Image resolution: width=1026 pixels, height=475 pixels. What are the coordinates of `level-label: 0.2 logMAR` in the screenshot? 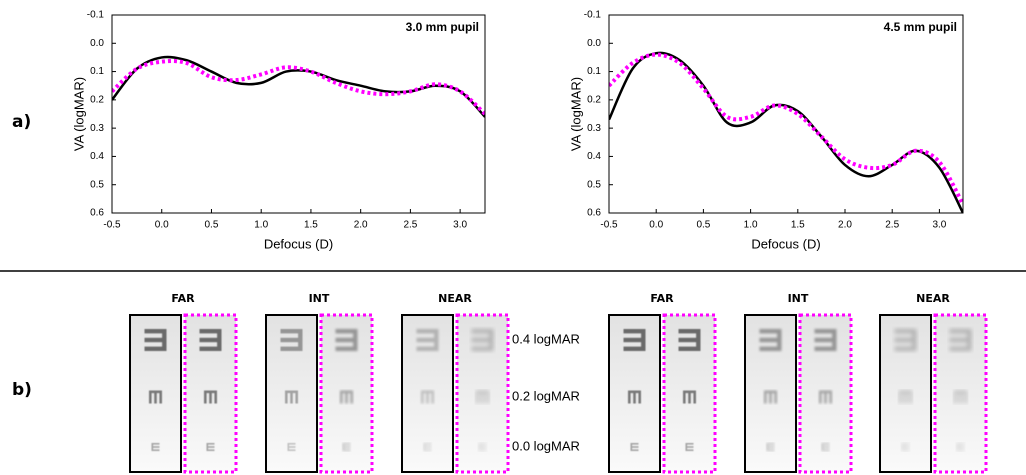 It's located at (546, 395).